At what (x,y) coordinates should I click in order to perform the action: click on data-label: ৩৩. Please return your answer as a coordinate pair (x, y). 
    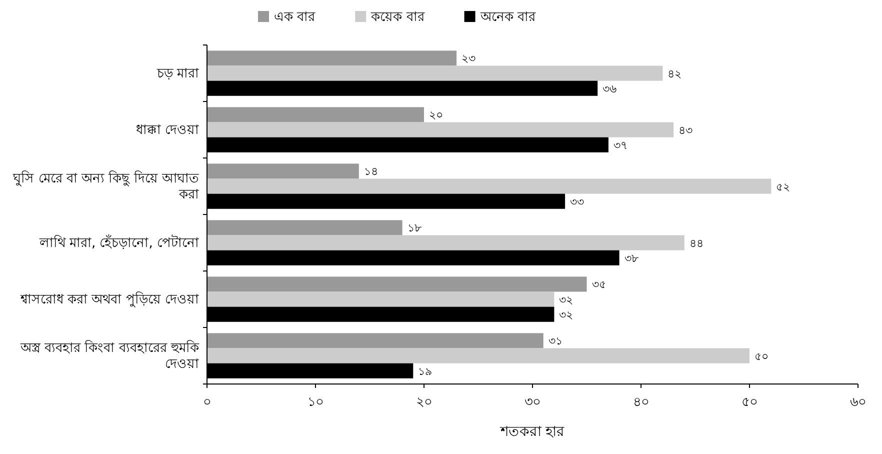
    Looking at the image, I should click on (577, 201).